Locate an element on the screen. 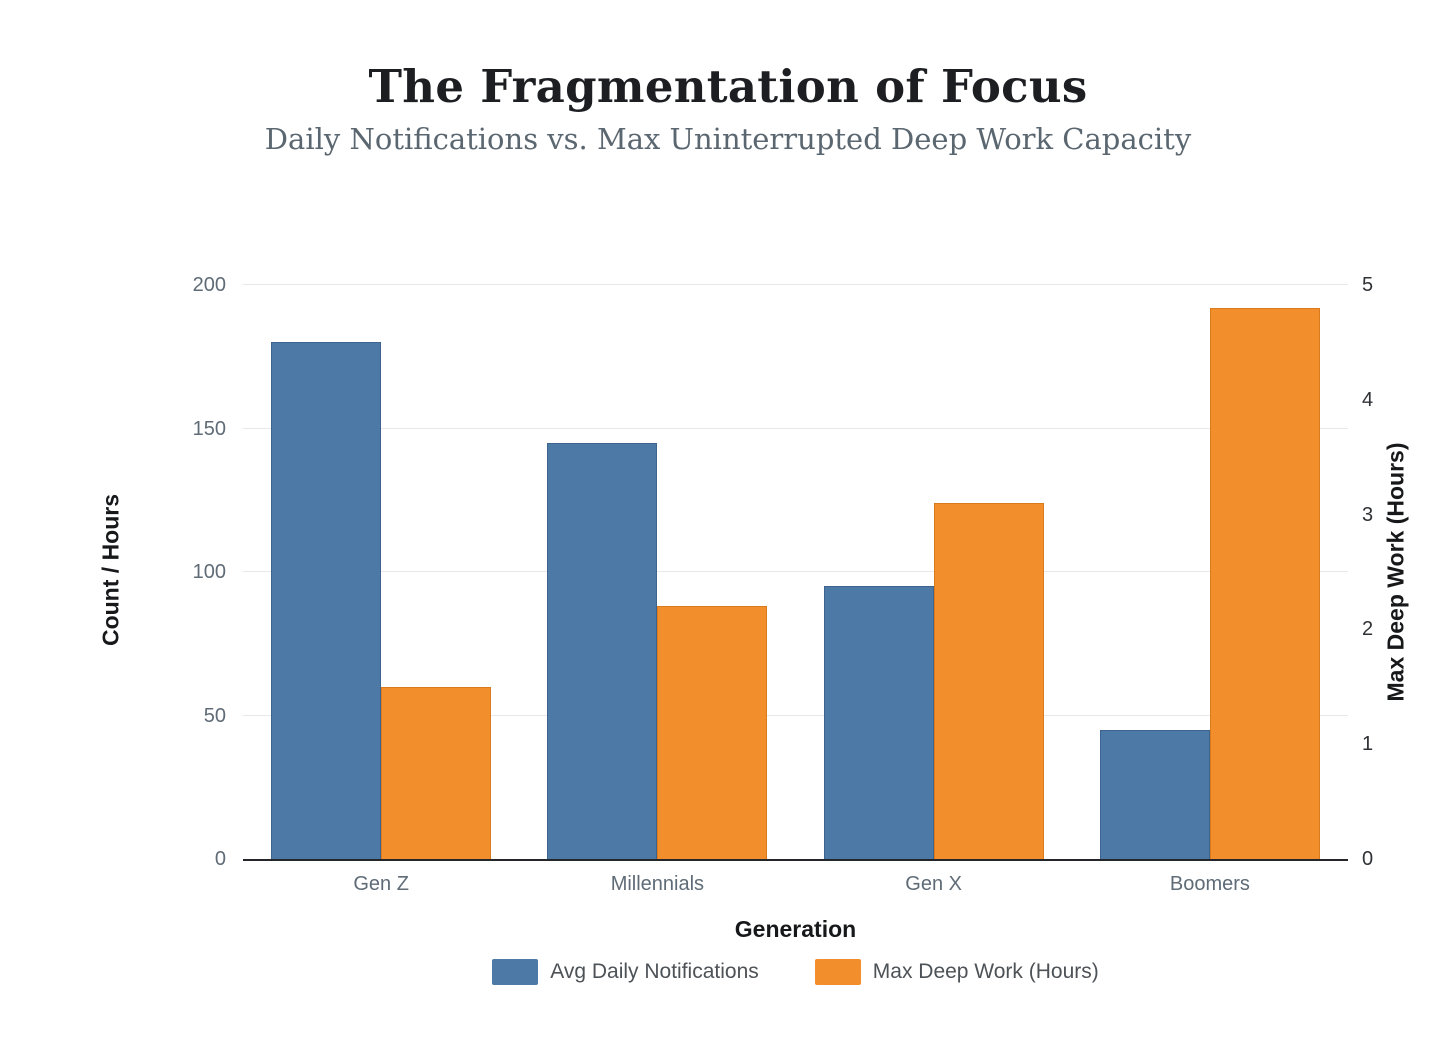 The height and width of the screenshot is (1048, 1456). right-tick-label-1: 1 is located at coordinates (1368, 744).